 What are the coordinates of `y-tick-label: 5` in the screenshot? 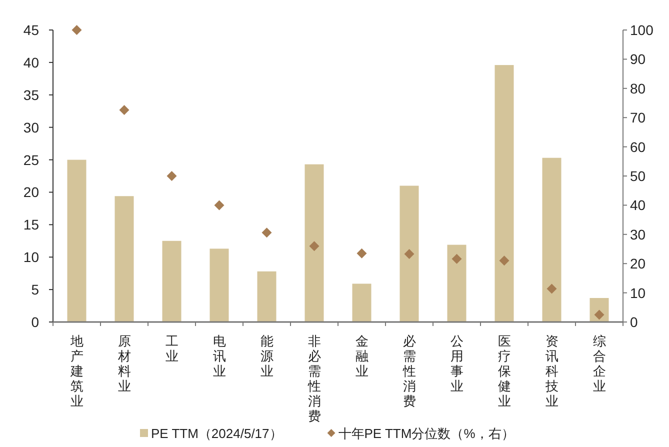 It's located at (35, 290).